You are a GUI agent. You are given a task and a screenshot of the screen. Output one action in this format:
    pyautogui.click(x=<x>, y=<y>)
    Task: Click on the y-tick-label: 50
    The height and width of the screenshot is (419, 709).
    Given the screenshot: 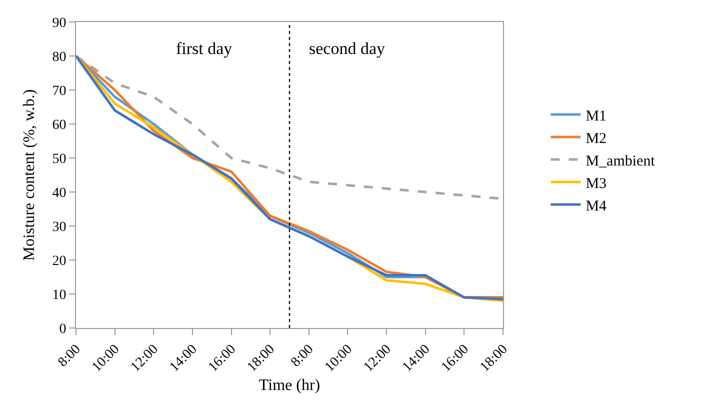 What is the action you would take?
    pyautogui.click(x=59, y=159)
    